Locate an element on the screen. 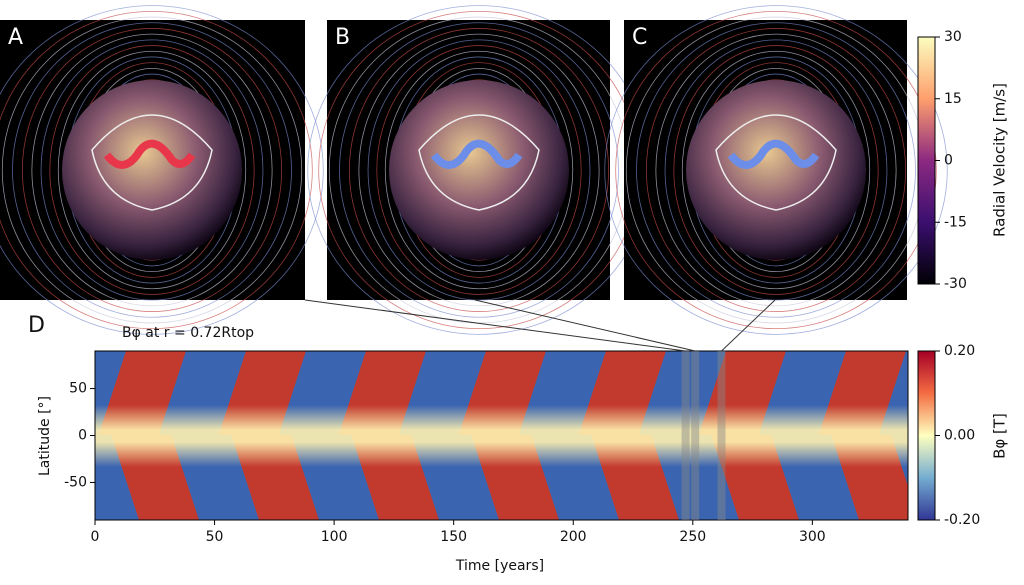  colorbar-tick-label: 0 is located at coordinates (948, 161).